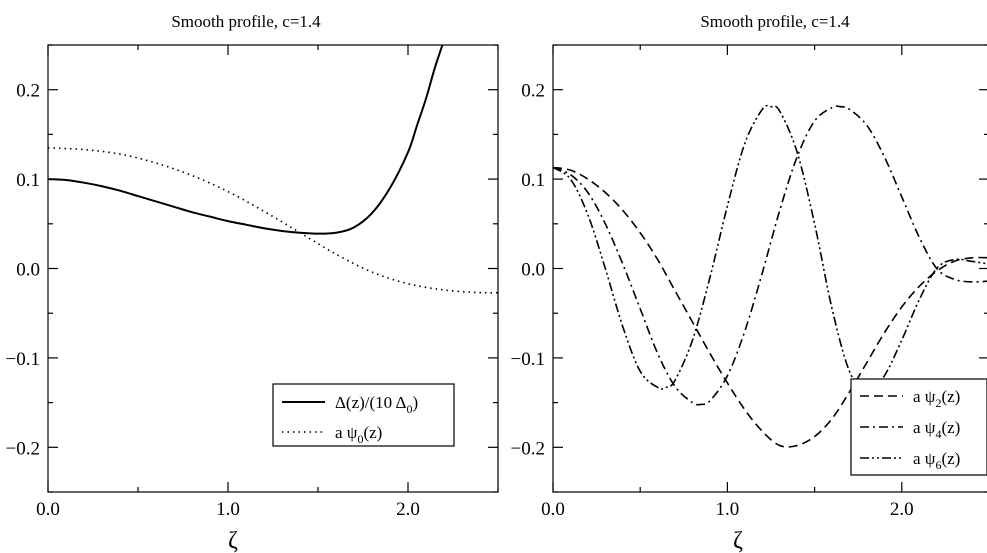 The image size is (987, 553). I want to click on right-y-tick-label: −0.1, so click(528, 359).